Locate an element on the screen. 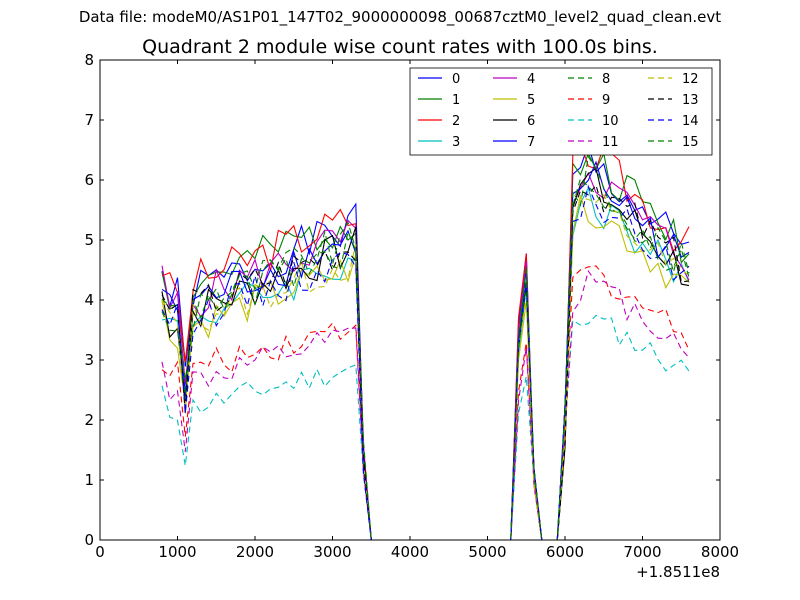  x-tick-label: 2000 is located at coordinates (255, 552).